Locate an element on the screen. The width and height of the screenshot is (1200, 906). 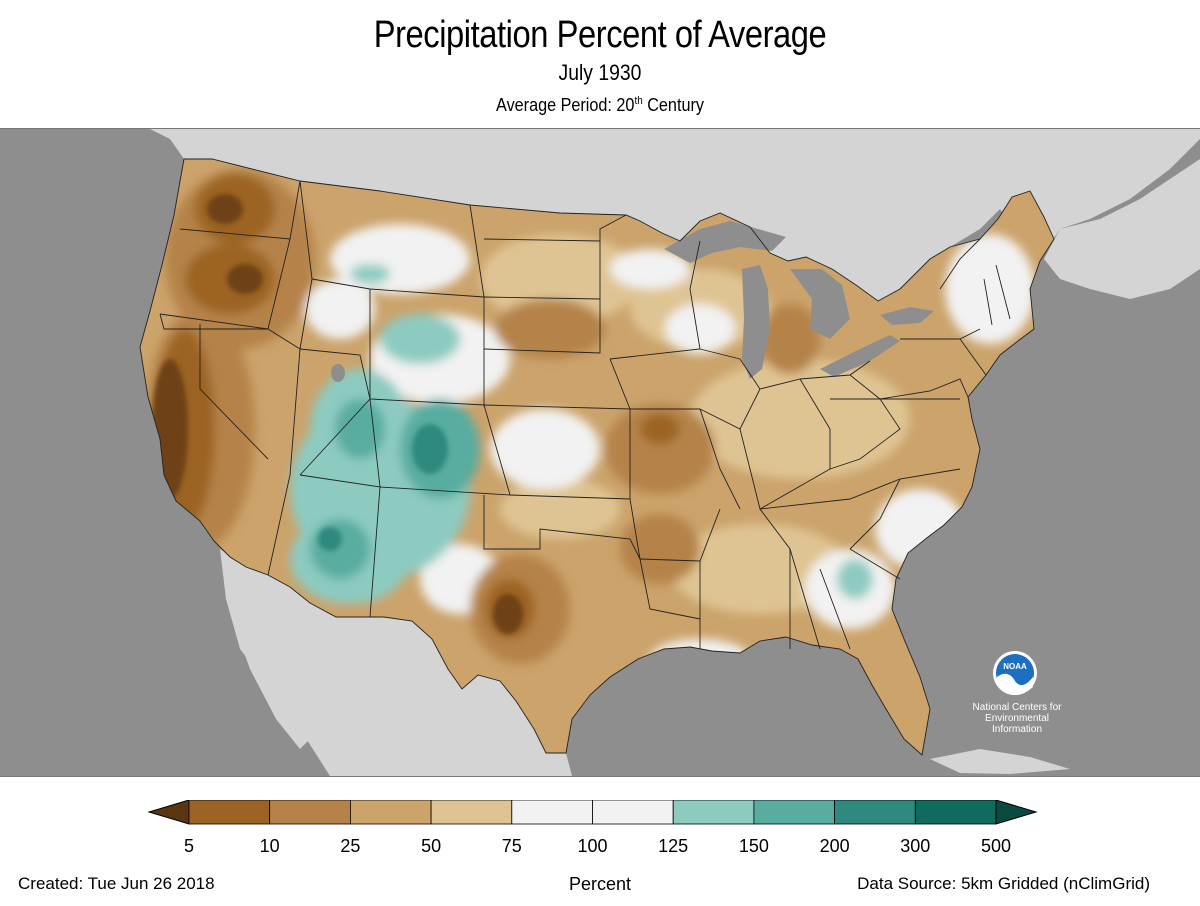
lake-ontario is located at coordinates (907, 316).